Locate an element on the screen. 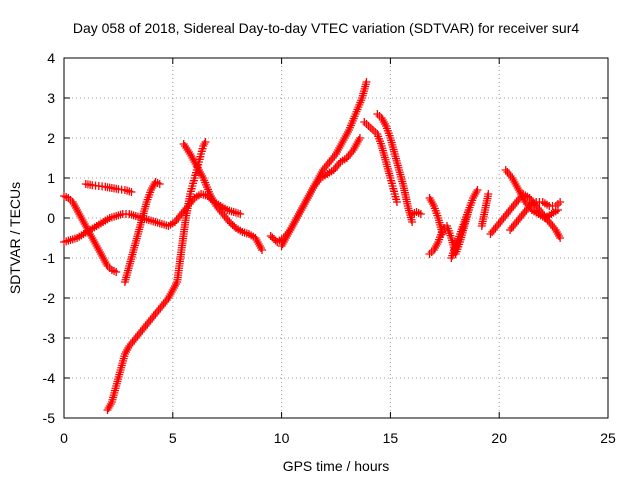 The width and height of the screenshot is (640, 480). series-j is located at coordinates (395, 168).